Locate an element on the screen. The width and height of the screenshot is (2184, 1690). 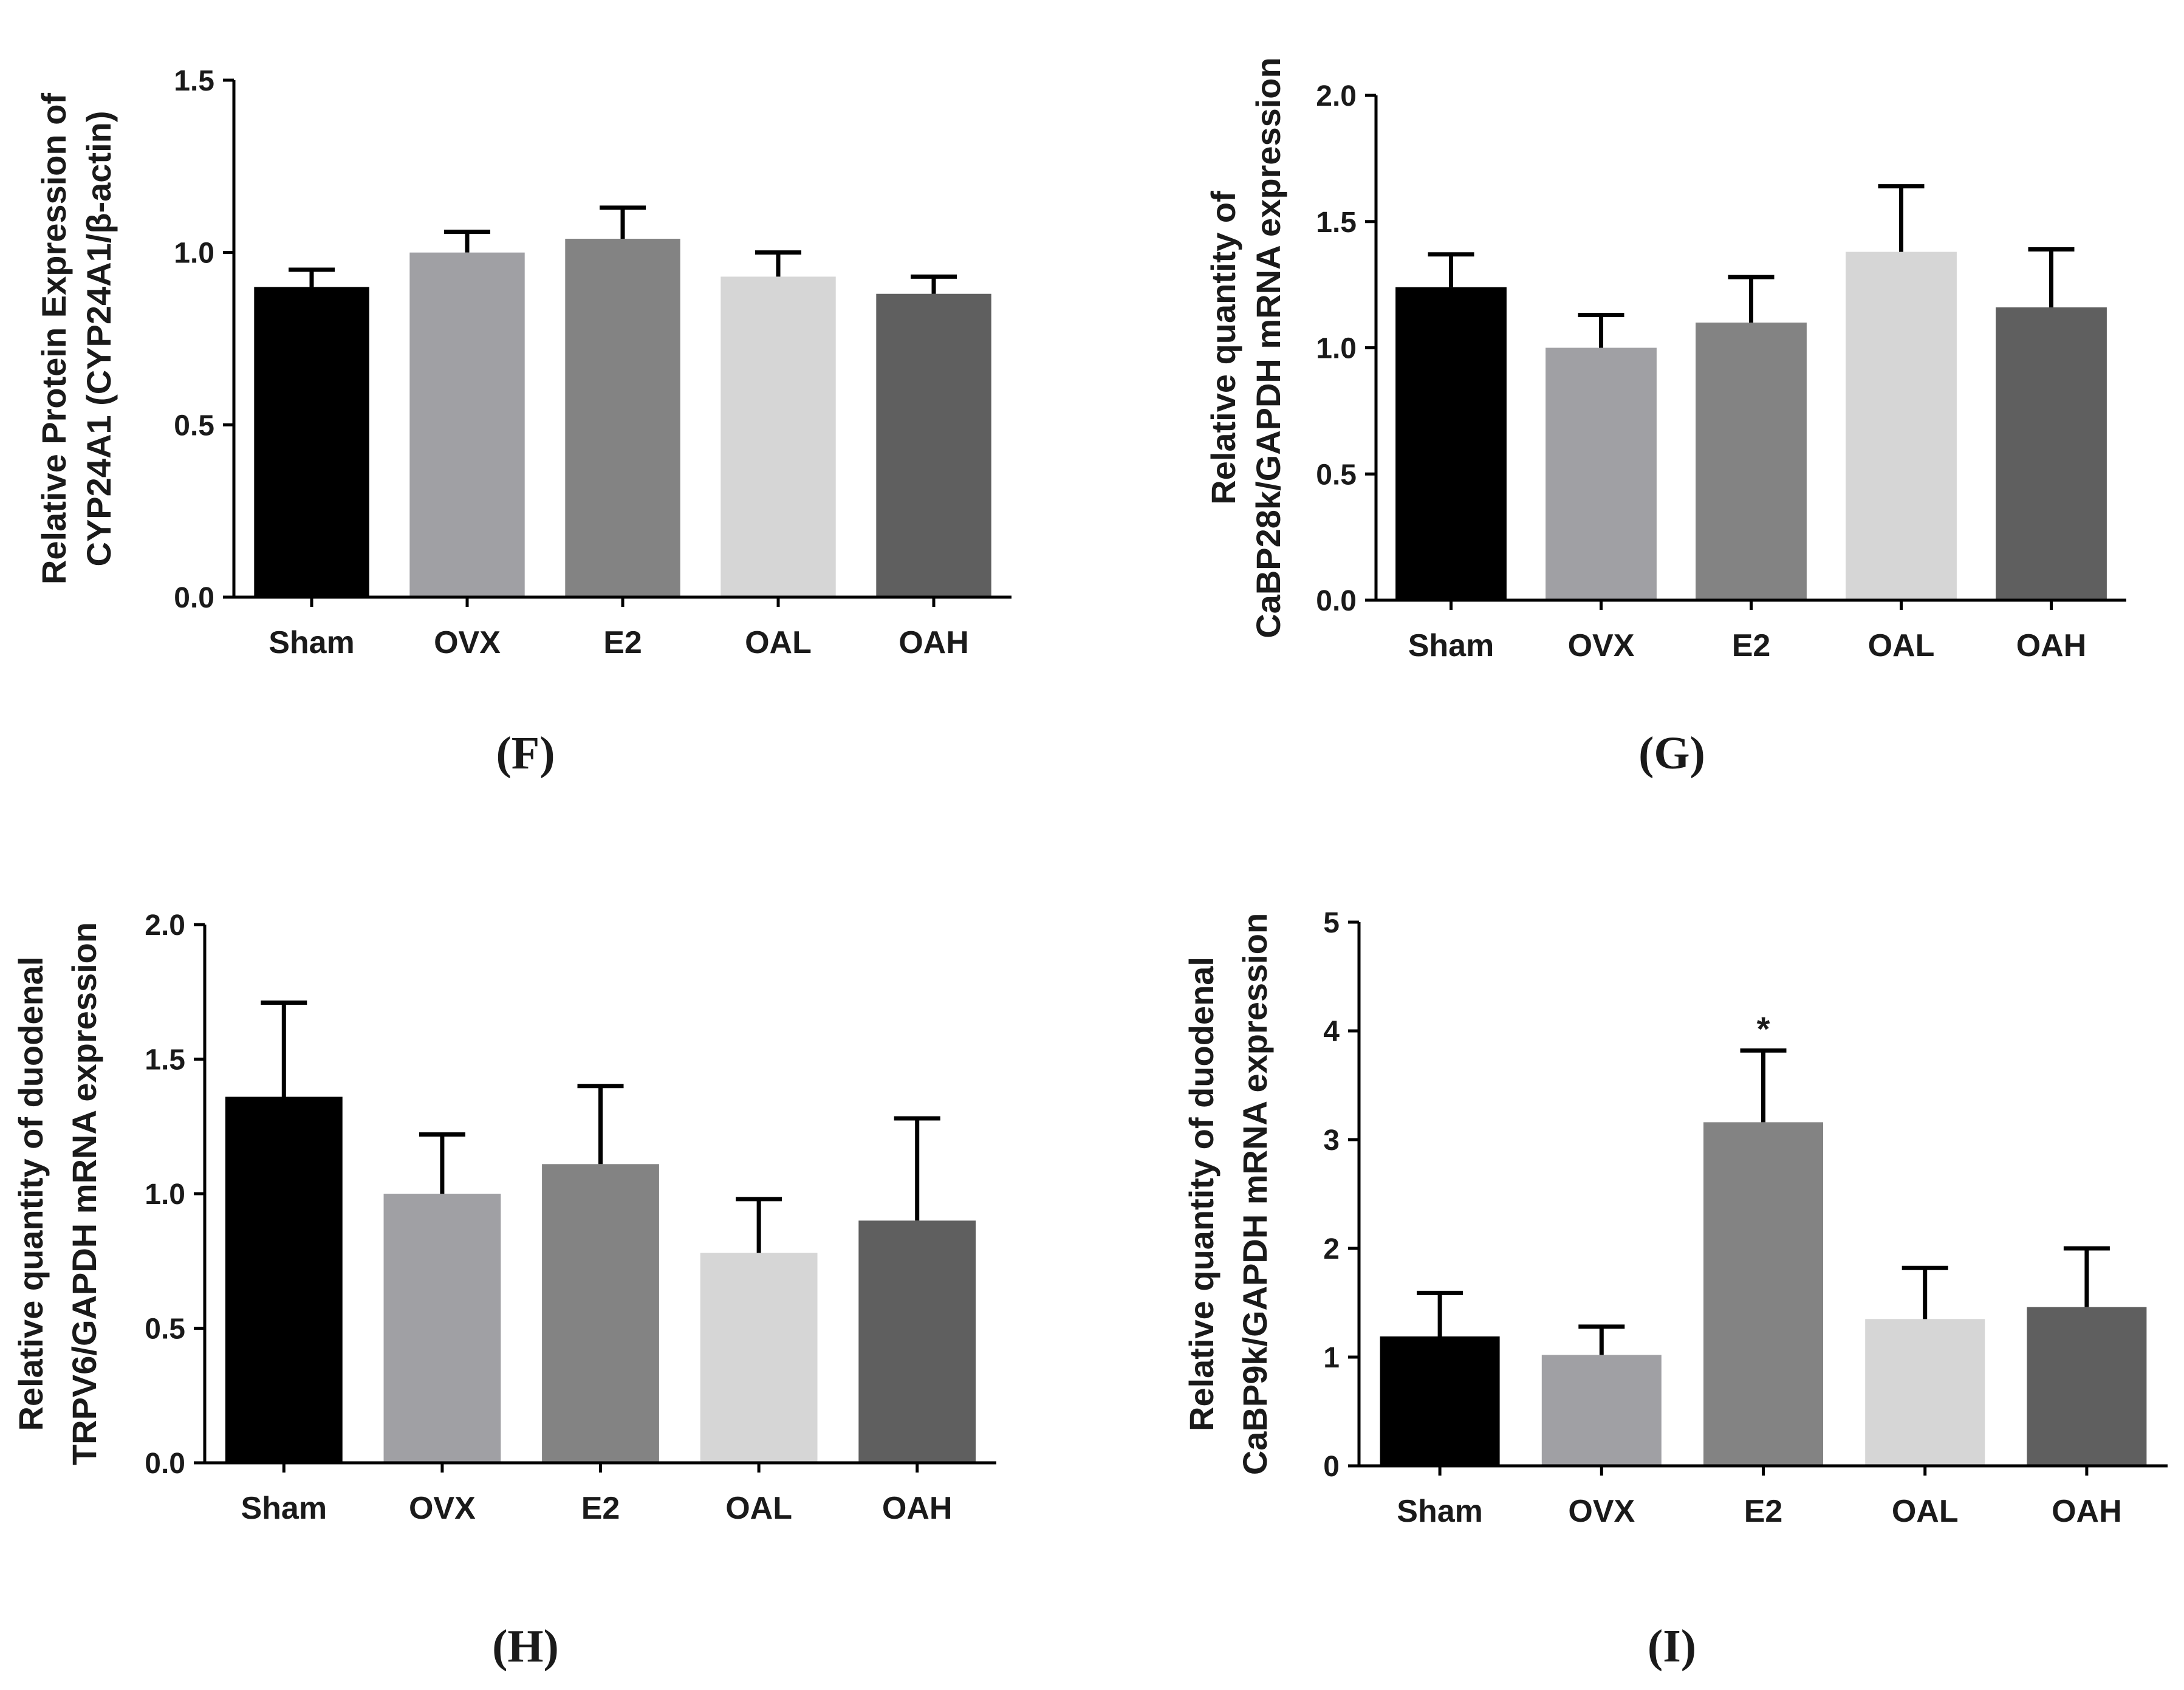
panel-label: (F) is located at coordinates (525, 753).